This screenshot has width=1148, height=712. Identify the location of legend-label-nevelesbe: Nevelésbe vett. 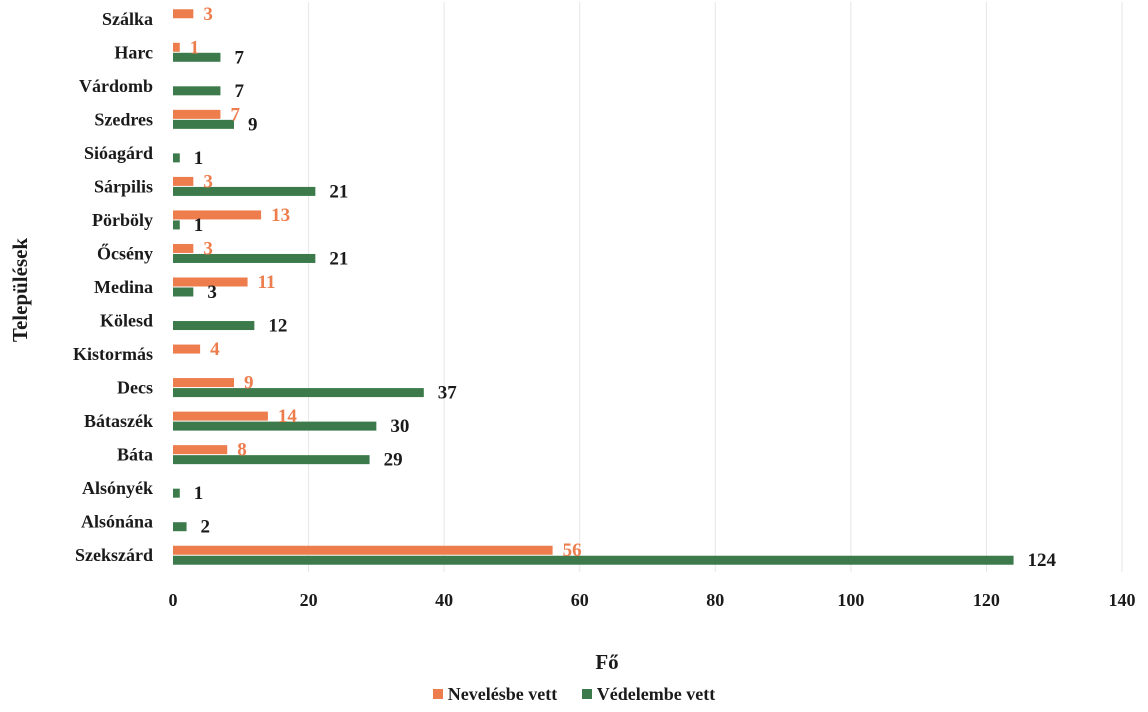
(502, 693).